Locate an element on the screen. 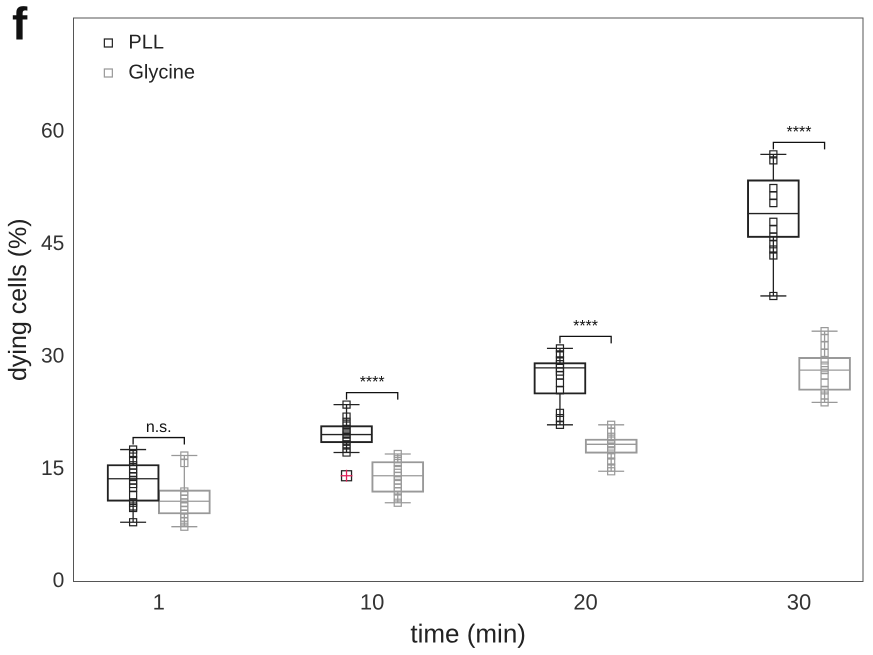 This screenshot has width=873, height=655. y-axis-title: dying cells (%) is located at coordinates (18, 299).